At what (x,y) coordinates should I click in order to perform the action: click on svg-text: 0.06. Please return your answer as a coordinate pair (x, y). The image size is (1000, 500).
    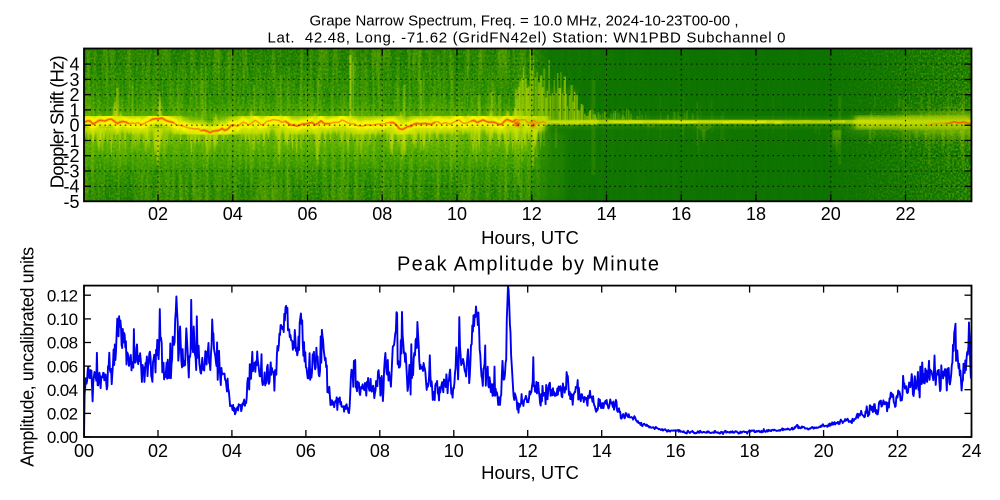
    Looking at the image, I should click on (62, 366).